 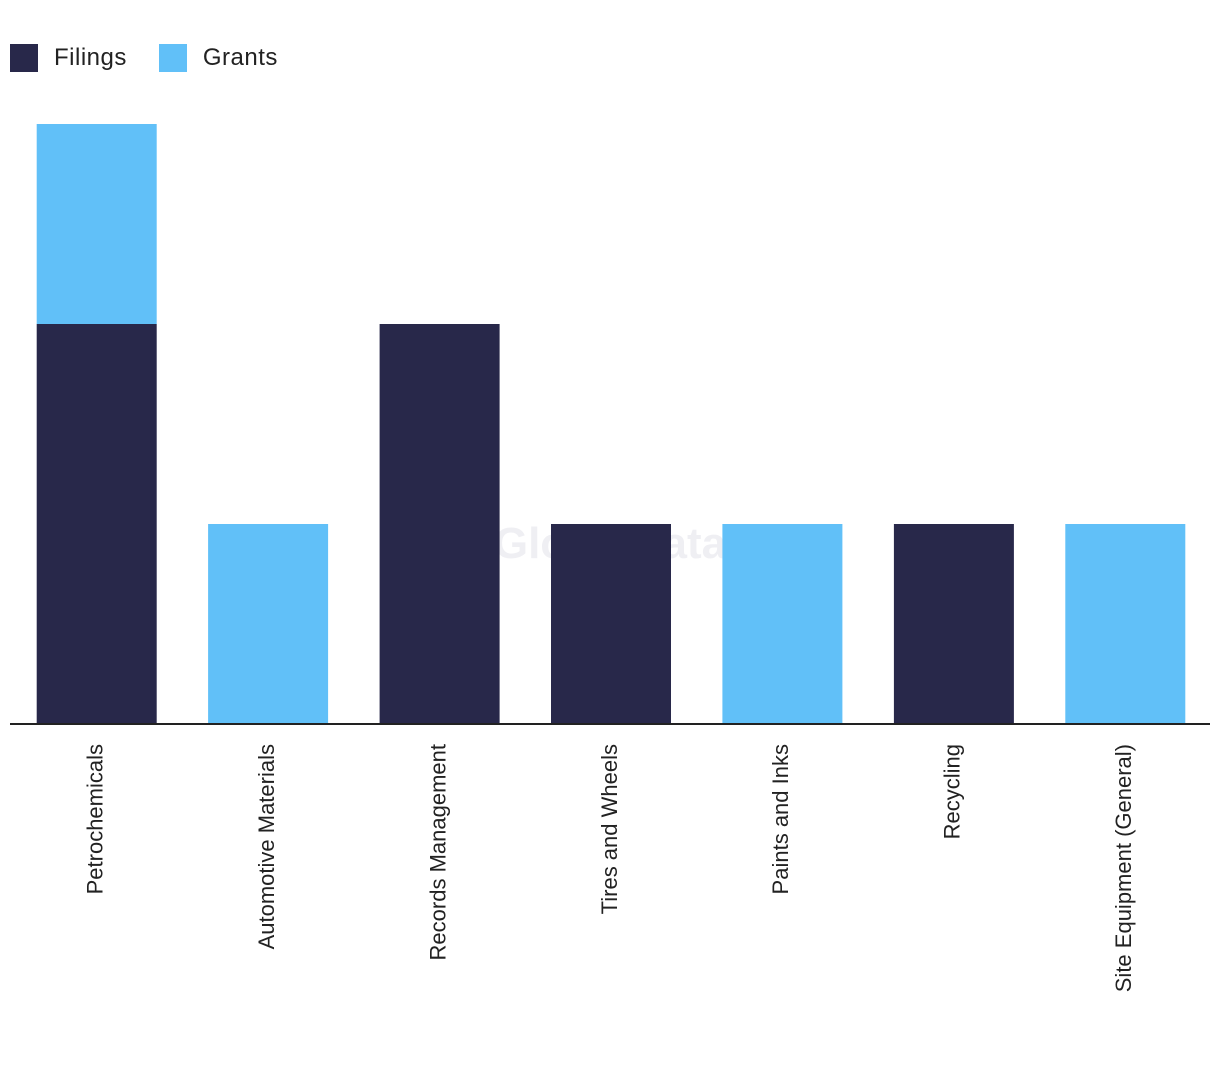 What do you see at coordinates (266, 846) in the screenshot?
I see `x-tick-label: Automotive Materials` at bounding box center [266, 846].